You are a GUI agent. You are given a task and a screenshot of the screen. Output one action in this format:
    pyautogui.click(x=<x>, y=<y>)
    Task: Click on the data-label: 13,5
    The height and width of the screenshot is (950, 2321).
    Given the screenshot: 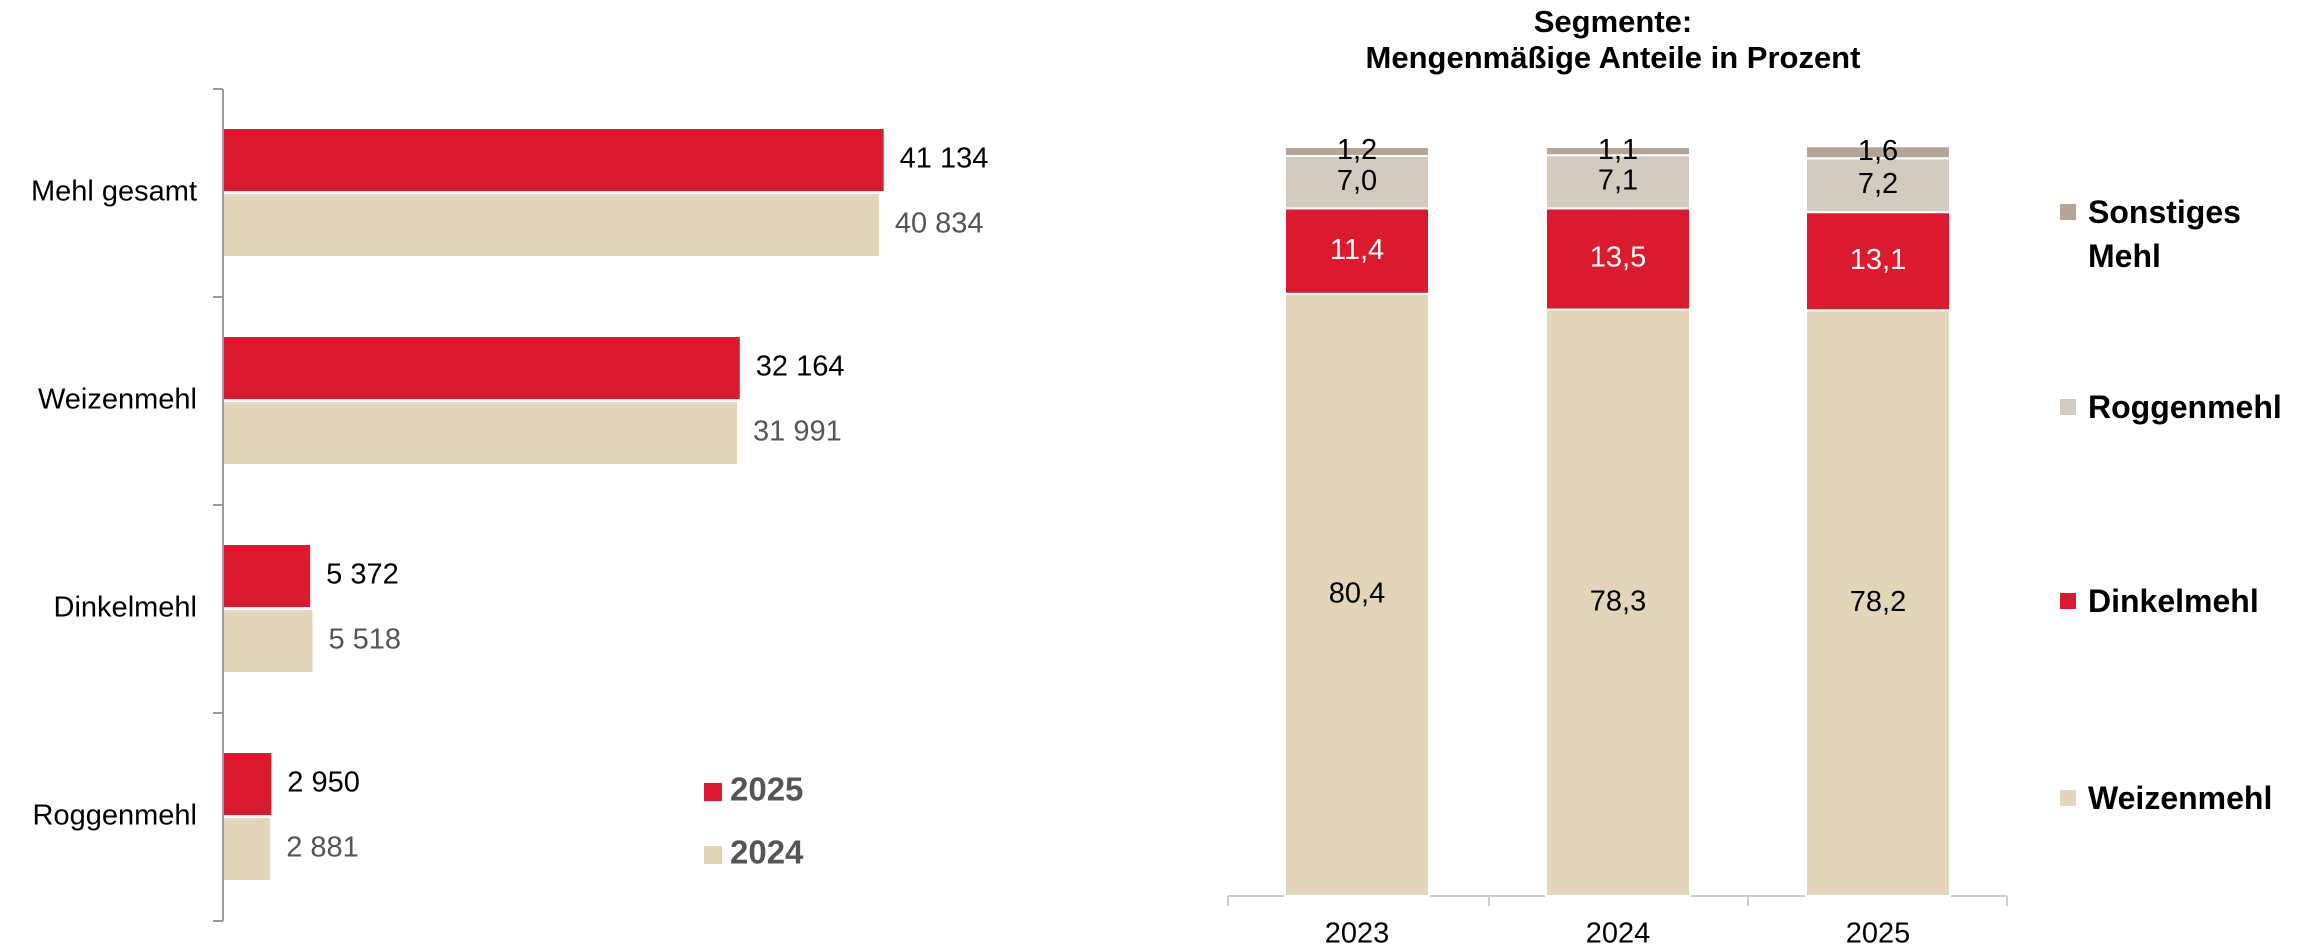 What is the action you would take?
    pyautogui.click(x=1618, y=258)
    